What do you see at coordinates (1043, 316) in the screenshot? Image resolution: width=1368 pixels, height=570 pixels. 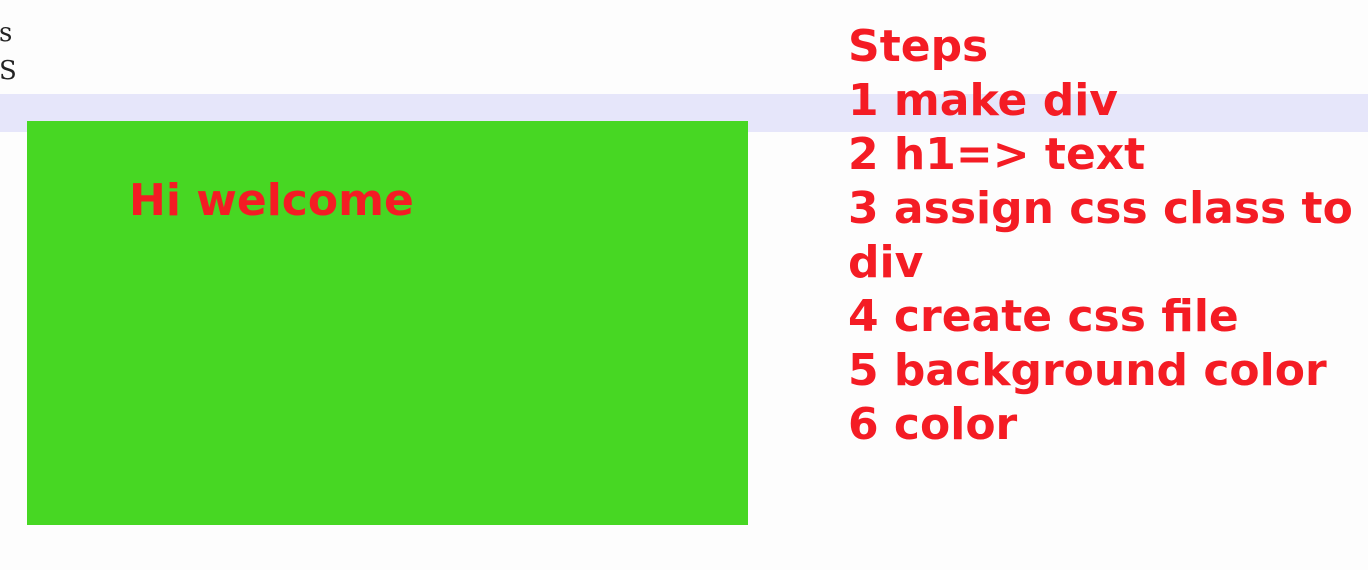 I see `step-item-4: 4 create css file` at bounding box center [1043, 316].